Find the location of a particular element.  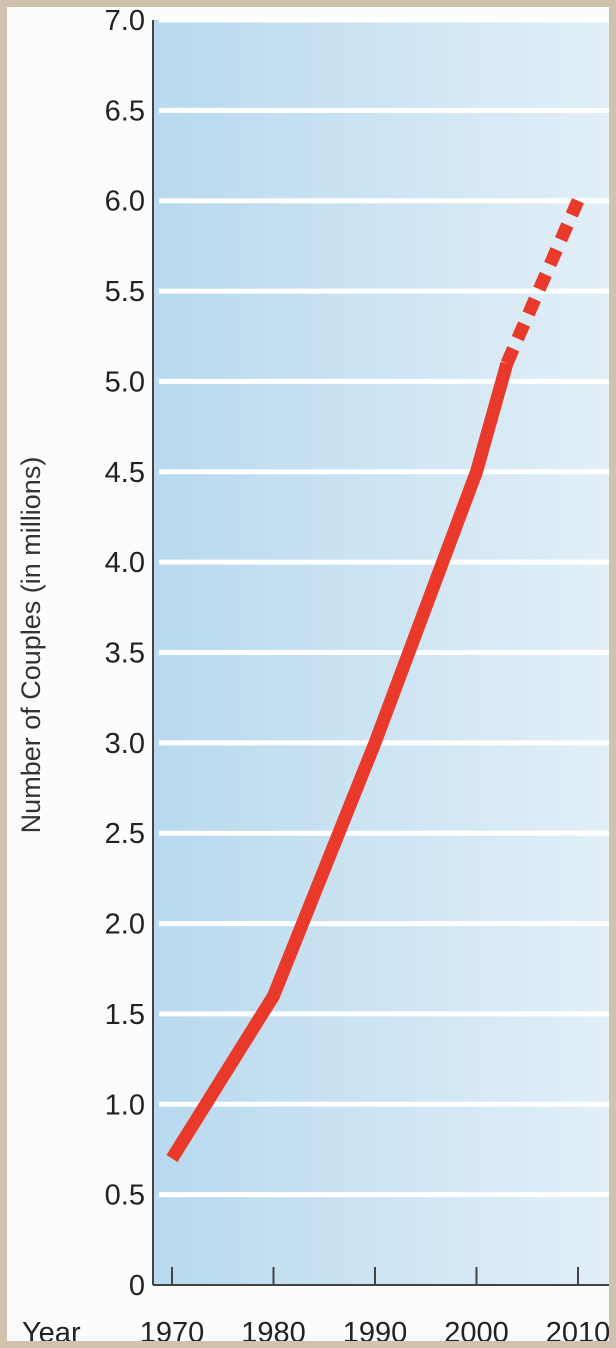

y-tick-label: 2.5 is located at coordinates (125, 834).